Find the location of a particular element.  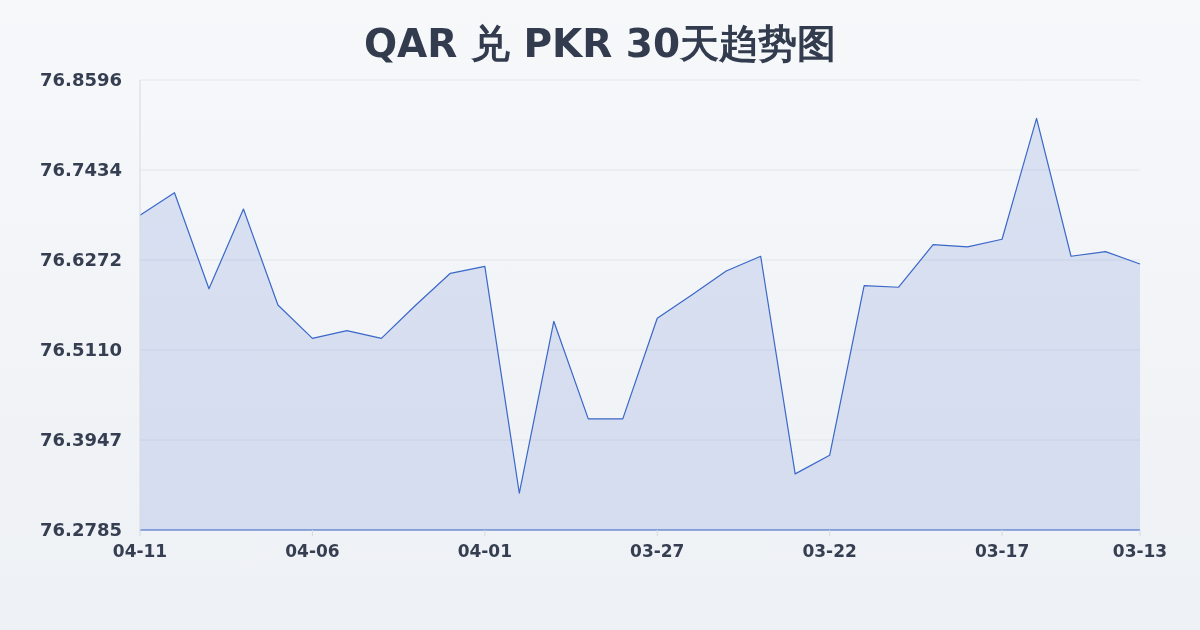

x-tick-label: 03-13 is located at coordinates (1140, 551).